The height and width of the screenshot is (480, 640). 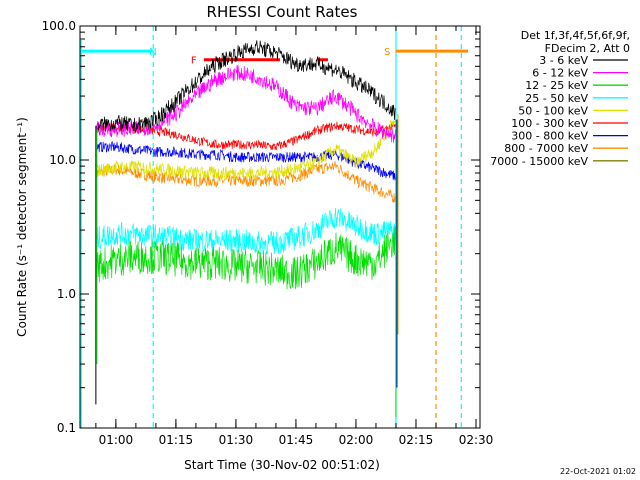 What do you see at coordinates (194, 61) in the screenshot?
I see `annotation-label-f: F` at bounding box center [194, 61].